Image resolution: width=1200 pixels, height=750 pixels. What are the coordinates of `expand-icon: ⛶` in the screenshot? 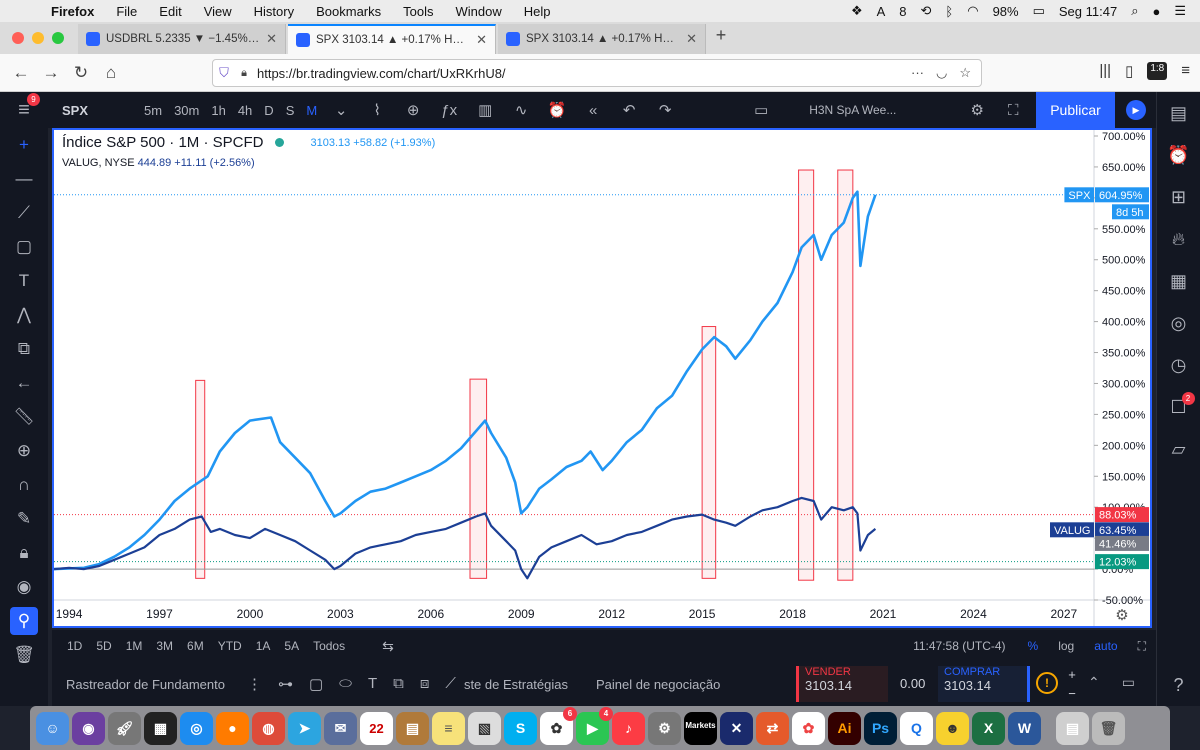 It's located at (1141, 645).